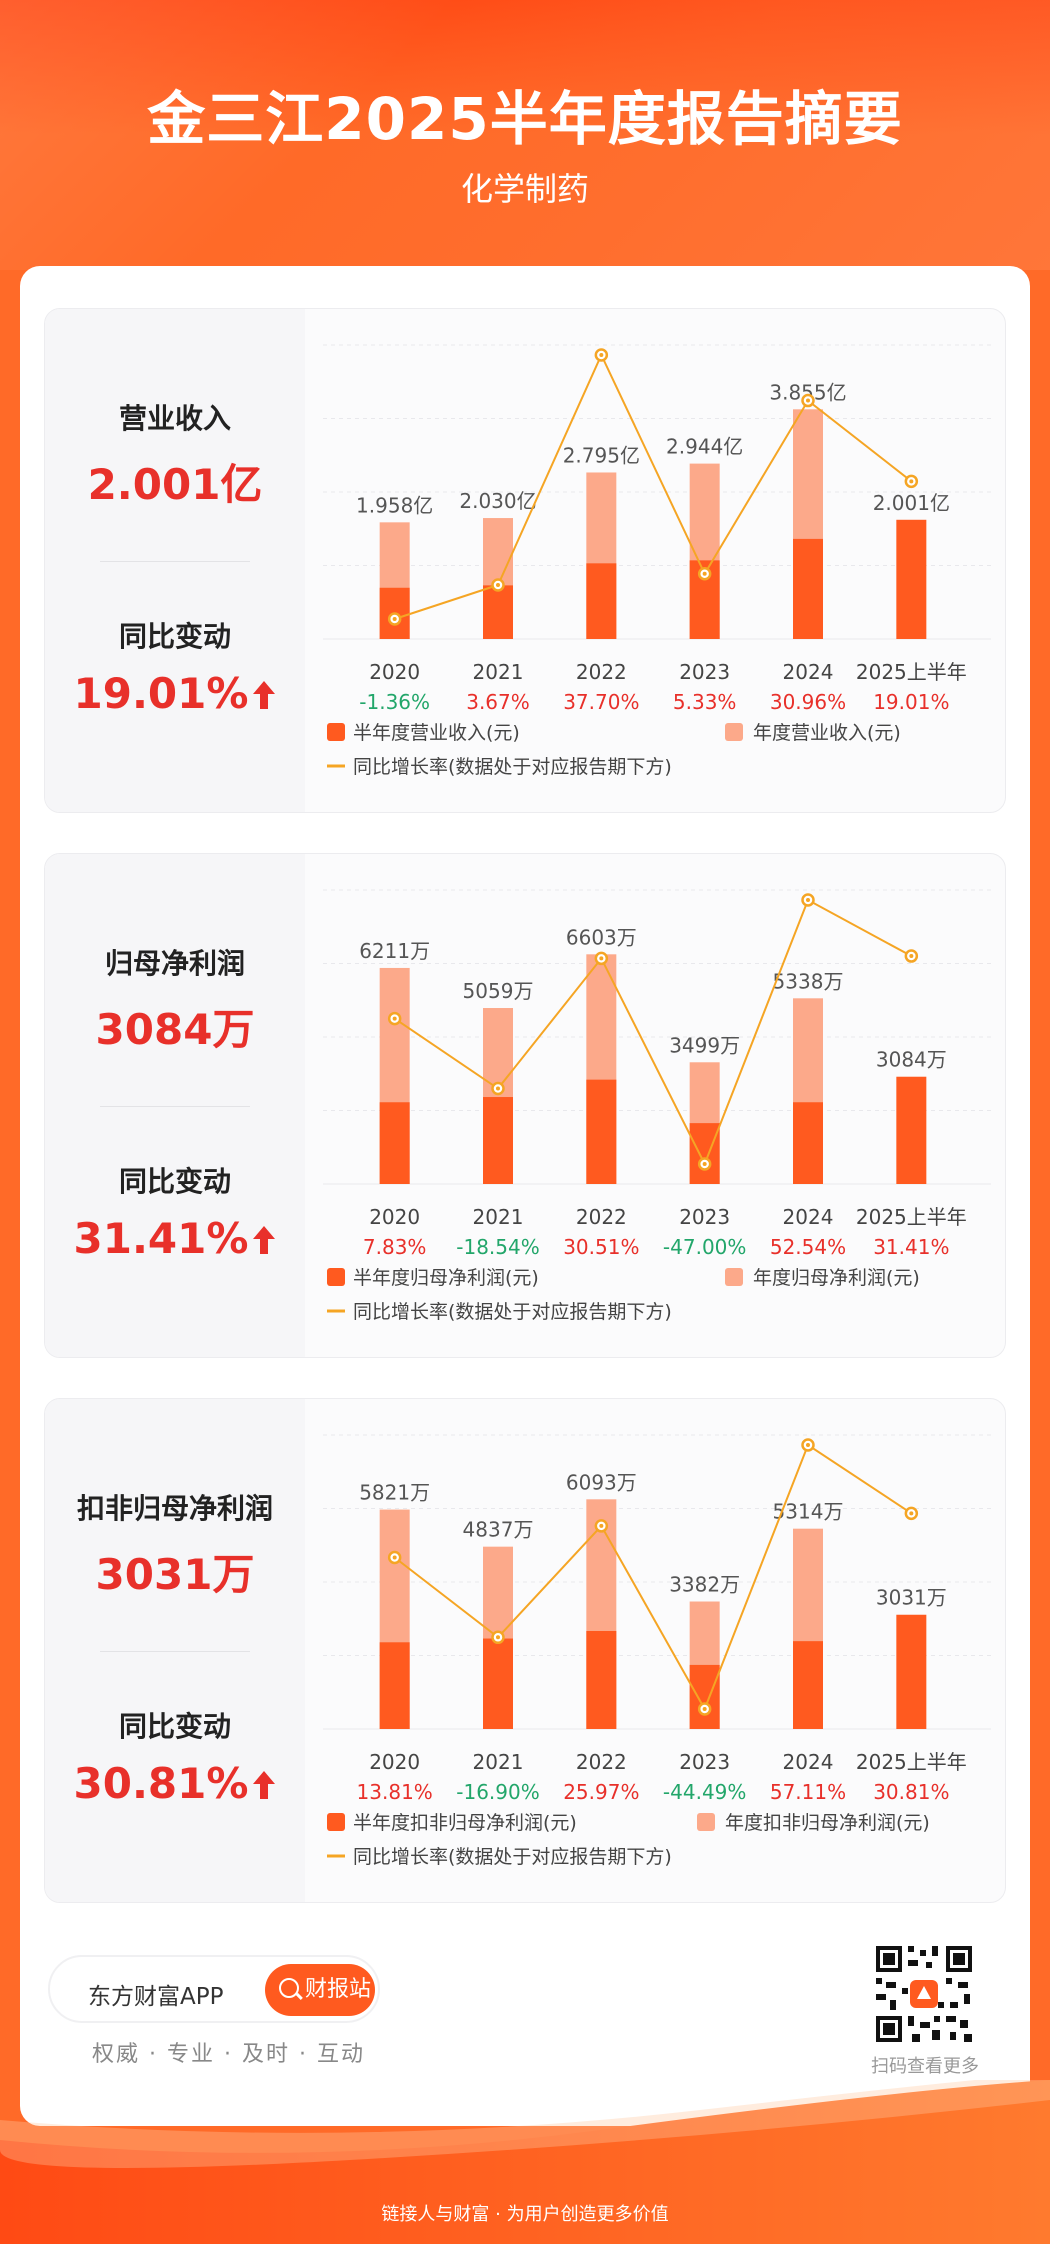  I want to click on growth-label: 37.70%, so click(601, 702).